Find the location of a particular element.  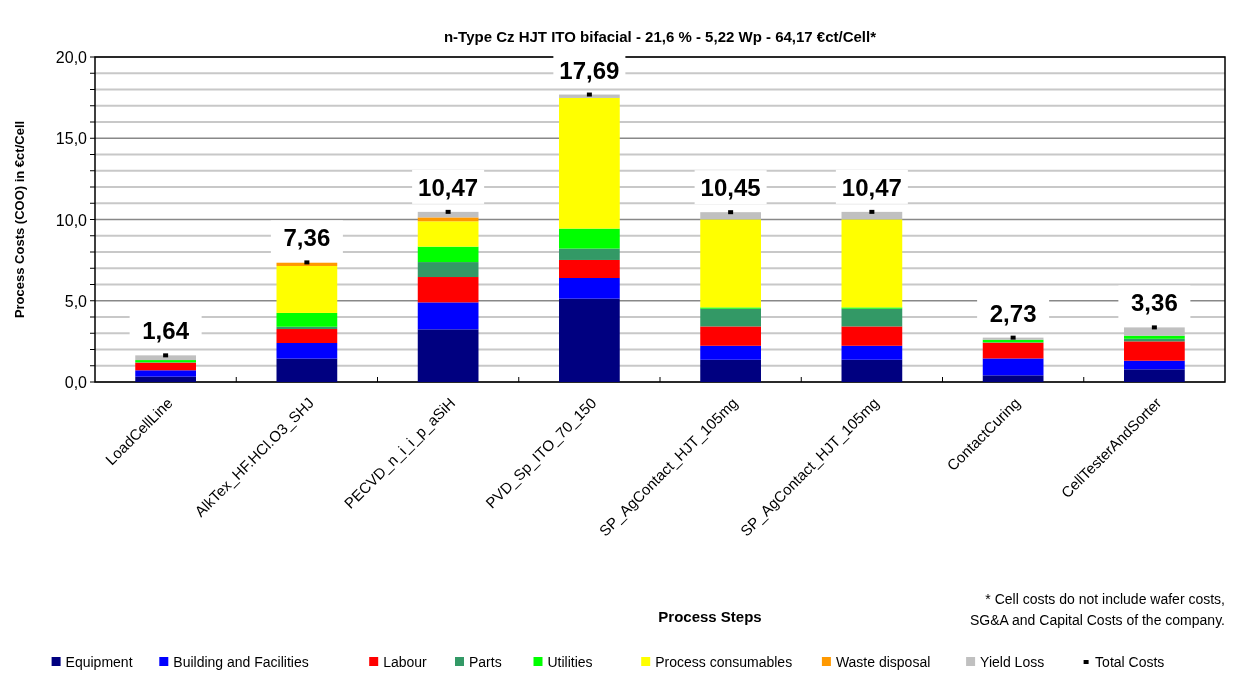

legend-label: Process consumables is located at coordinates (724, 662).